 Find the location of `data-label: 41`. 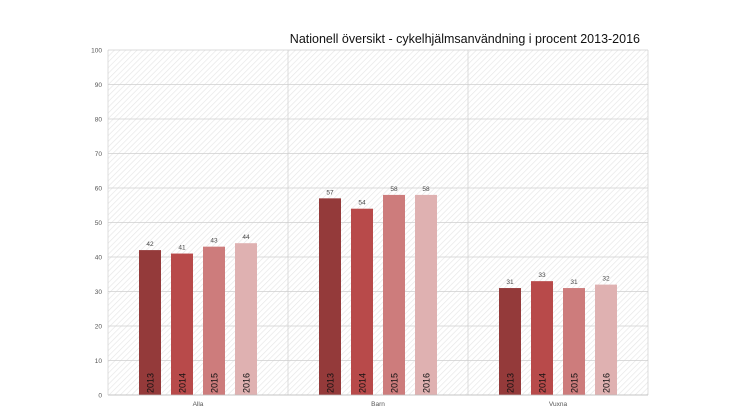

data-label: 41 is located at coordinates (182, 248).